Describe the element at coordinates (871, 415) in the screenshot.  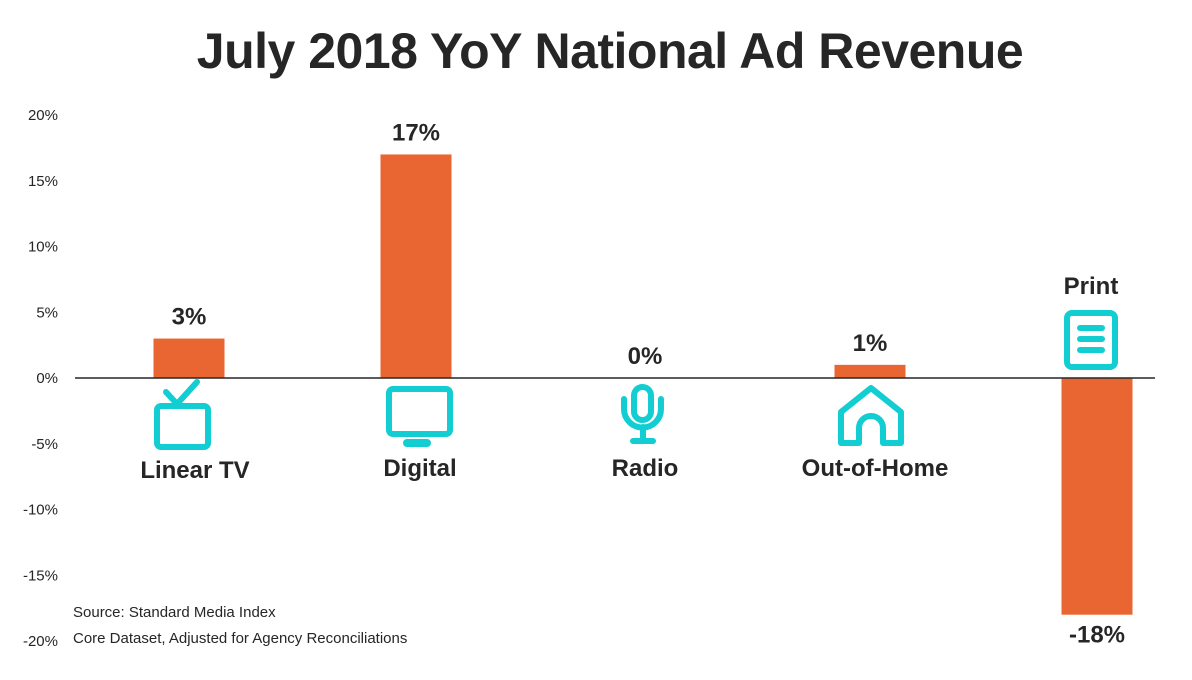
I see `house-icon` at that location.